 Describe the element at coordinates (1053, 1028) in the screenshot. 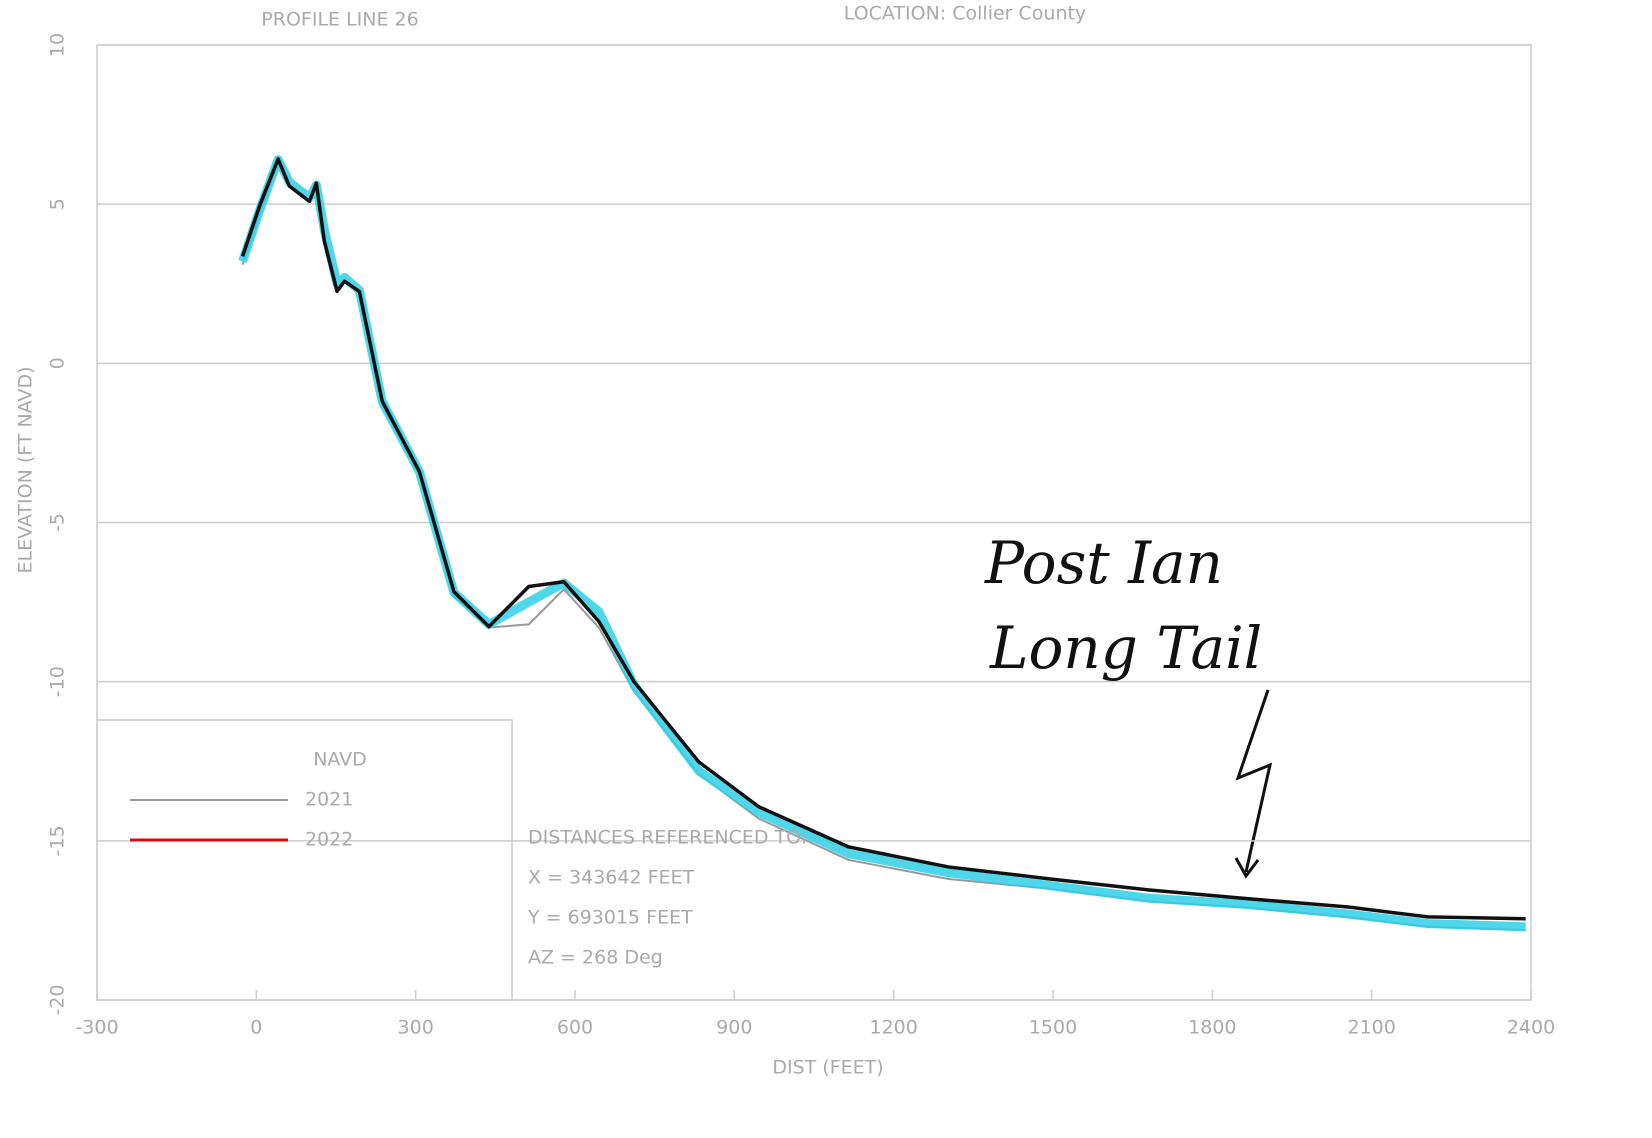

I see `x-tick-label: 1500` at that location.